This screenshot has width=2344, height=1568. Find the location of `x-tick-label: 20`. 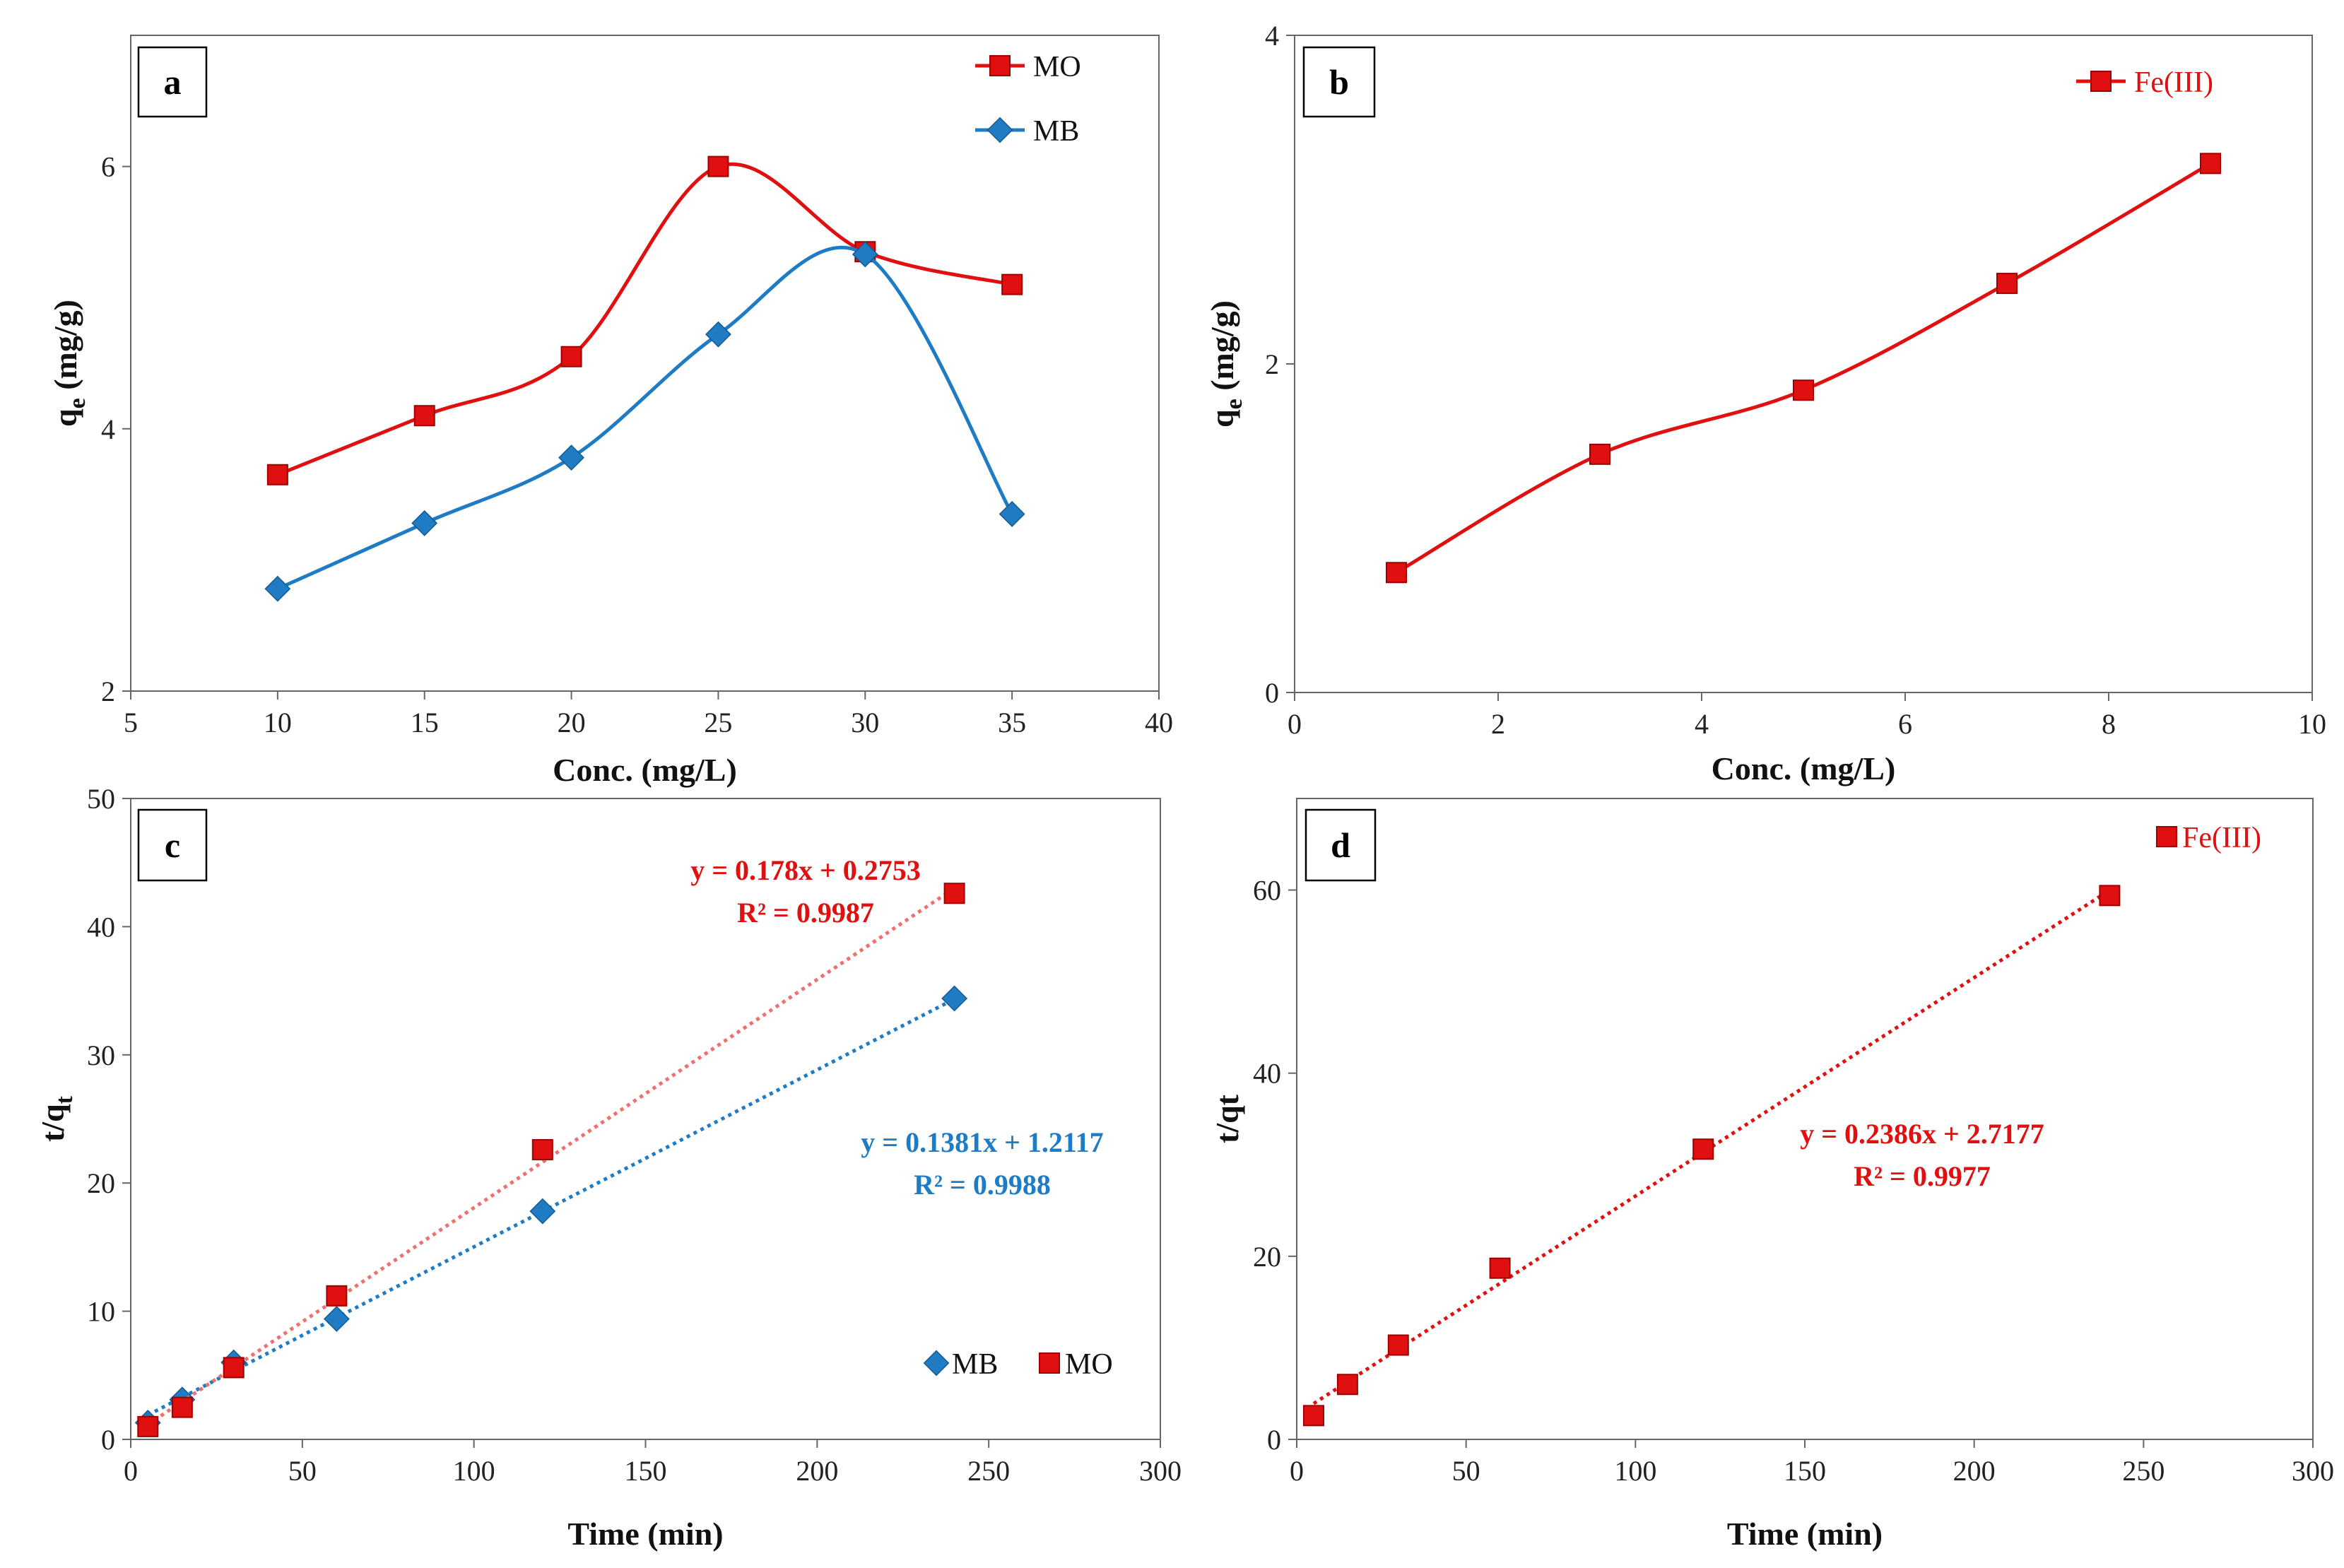

x-tick-label: 20 is located at coordinates (572, 723).